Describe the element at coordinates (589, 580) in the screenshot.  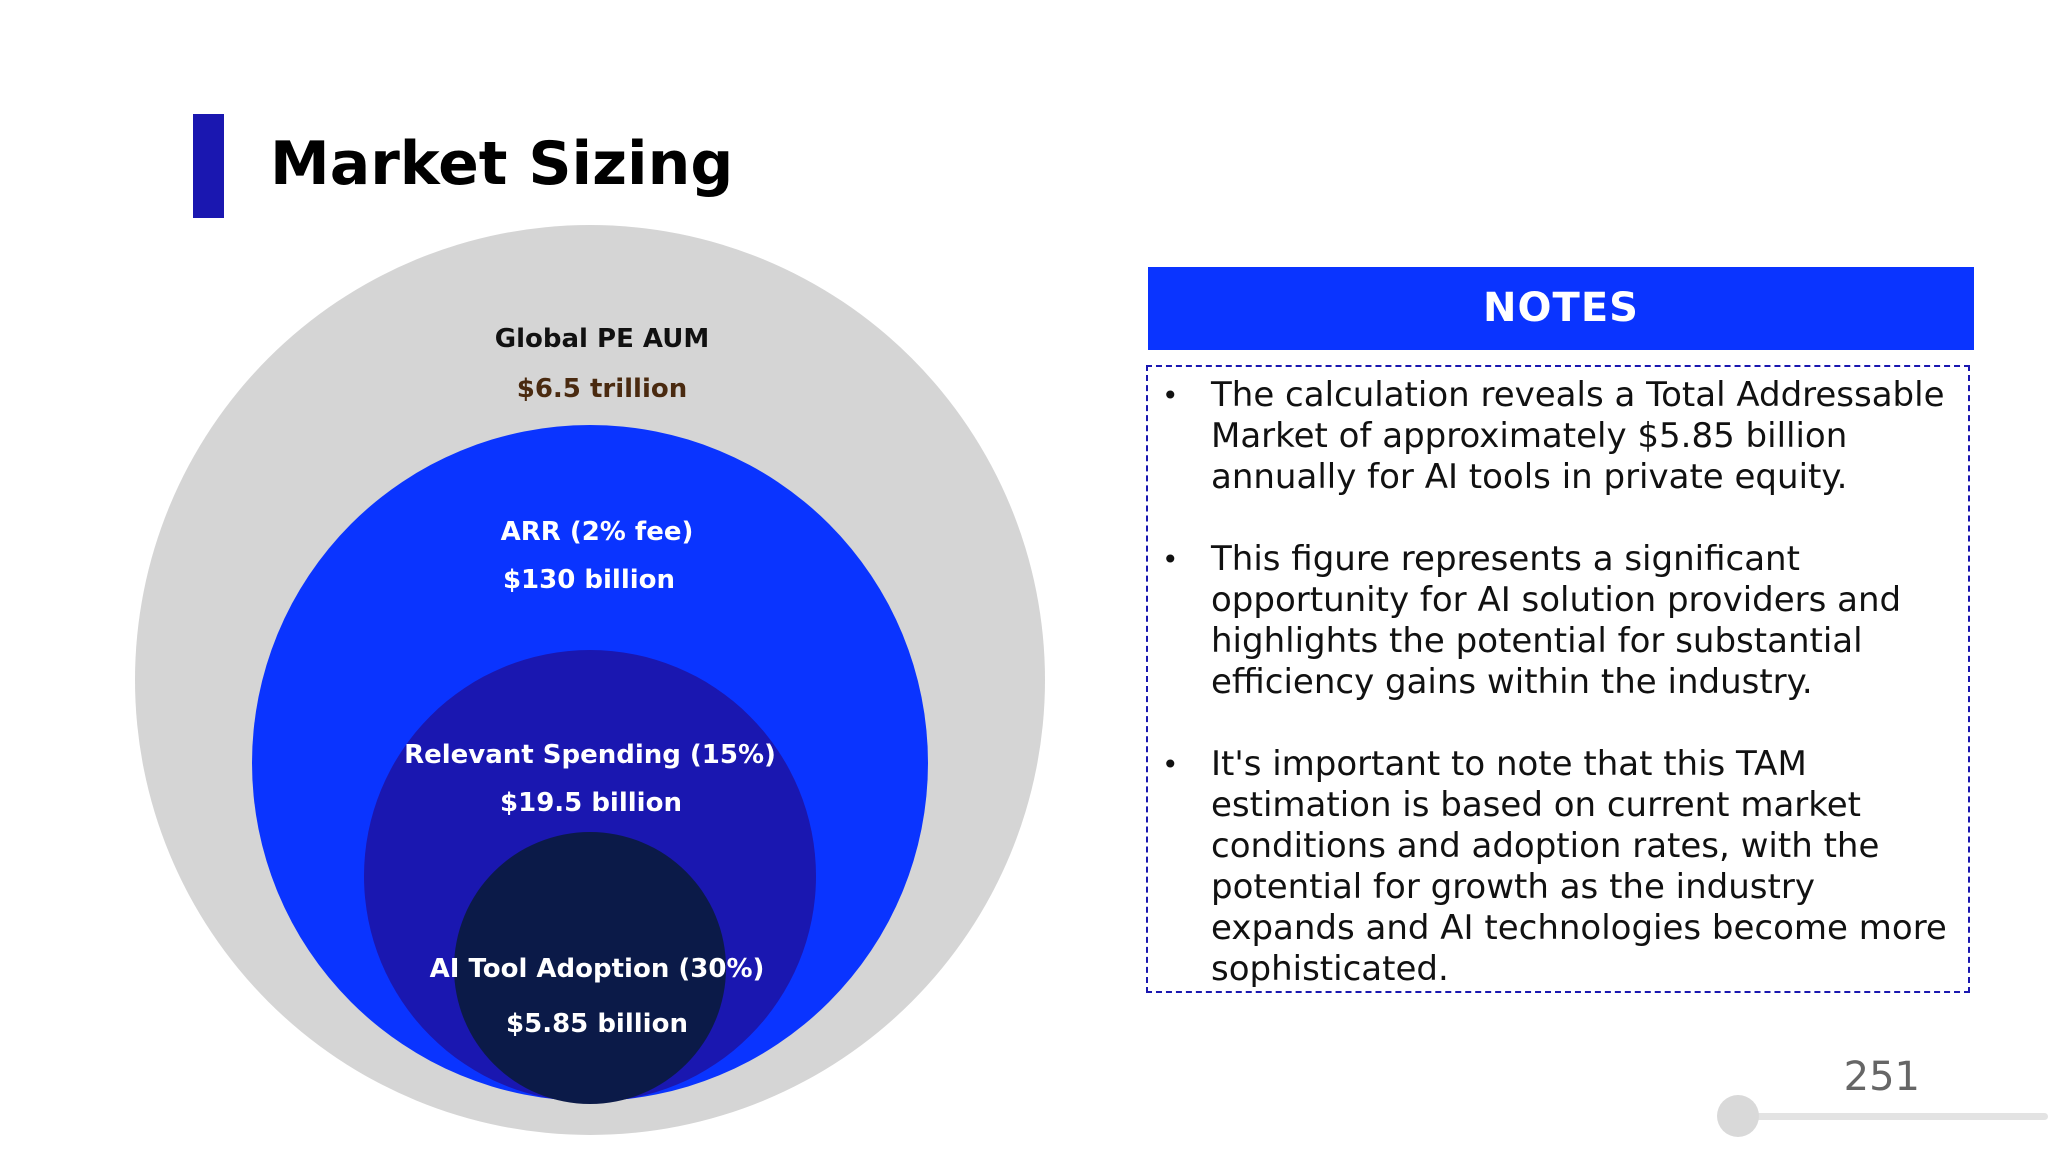
I see `value-arr: $130 billion` at that location.